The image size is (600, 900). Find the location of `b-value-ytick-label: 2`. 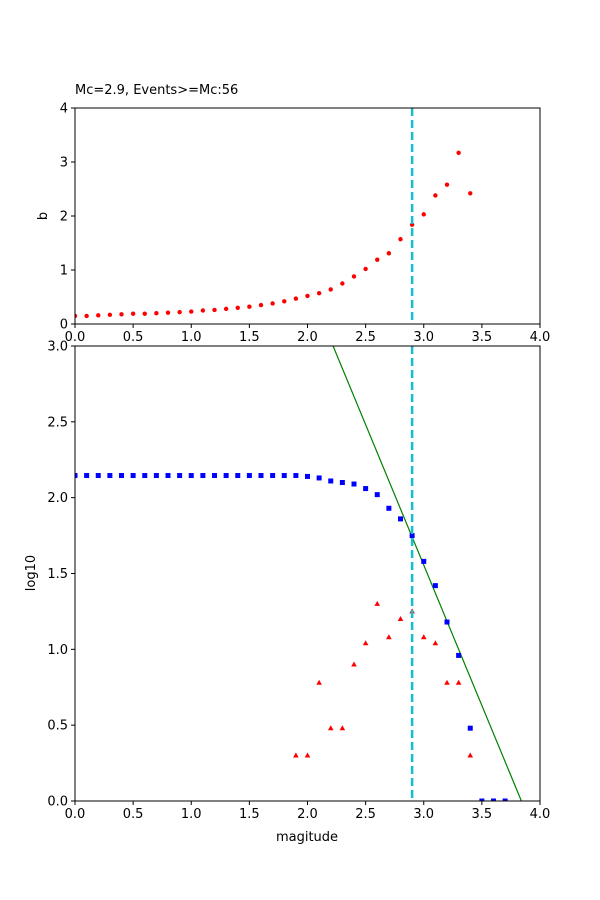

b-value-ytick-label: 2 is located at coordinates (64, 217).